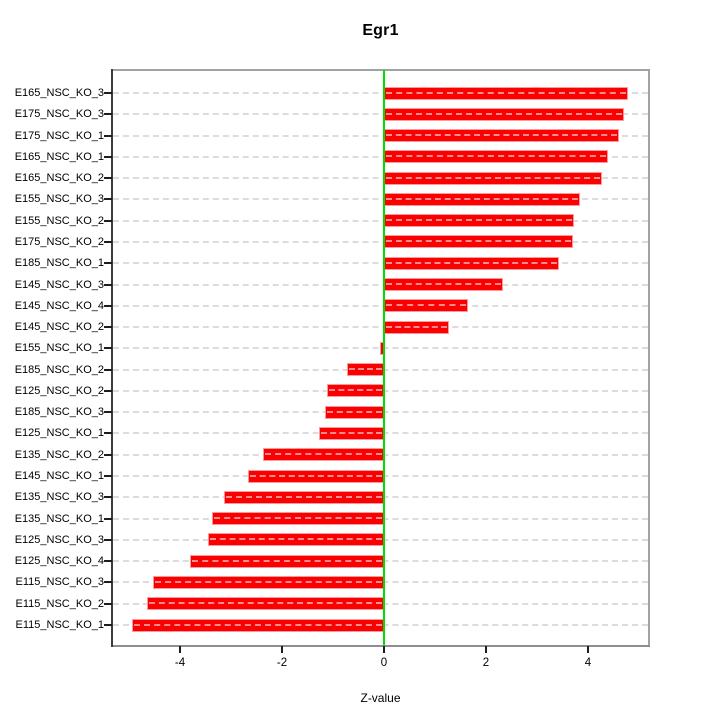 This screenshot has height=720, width=720. I want to click on y-axis-label: E185_NSC_KO_1, so click(59, 263).